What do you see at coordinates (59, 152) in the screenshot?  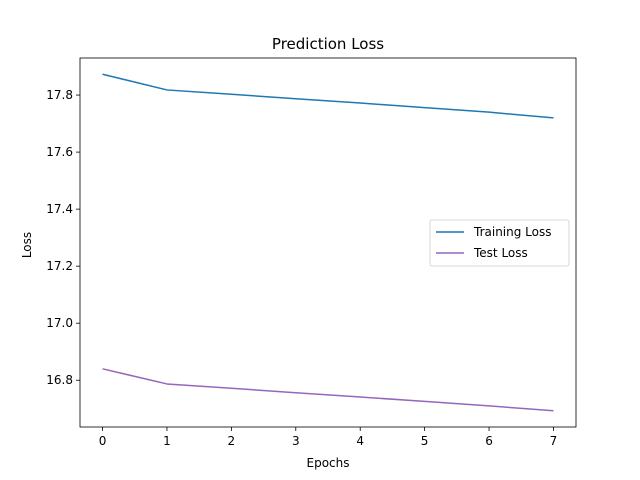 I see `y-tick-label: 17.6` at bounding box center [59, 152].